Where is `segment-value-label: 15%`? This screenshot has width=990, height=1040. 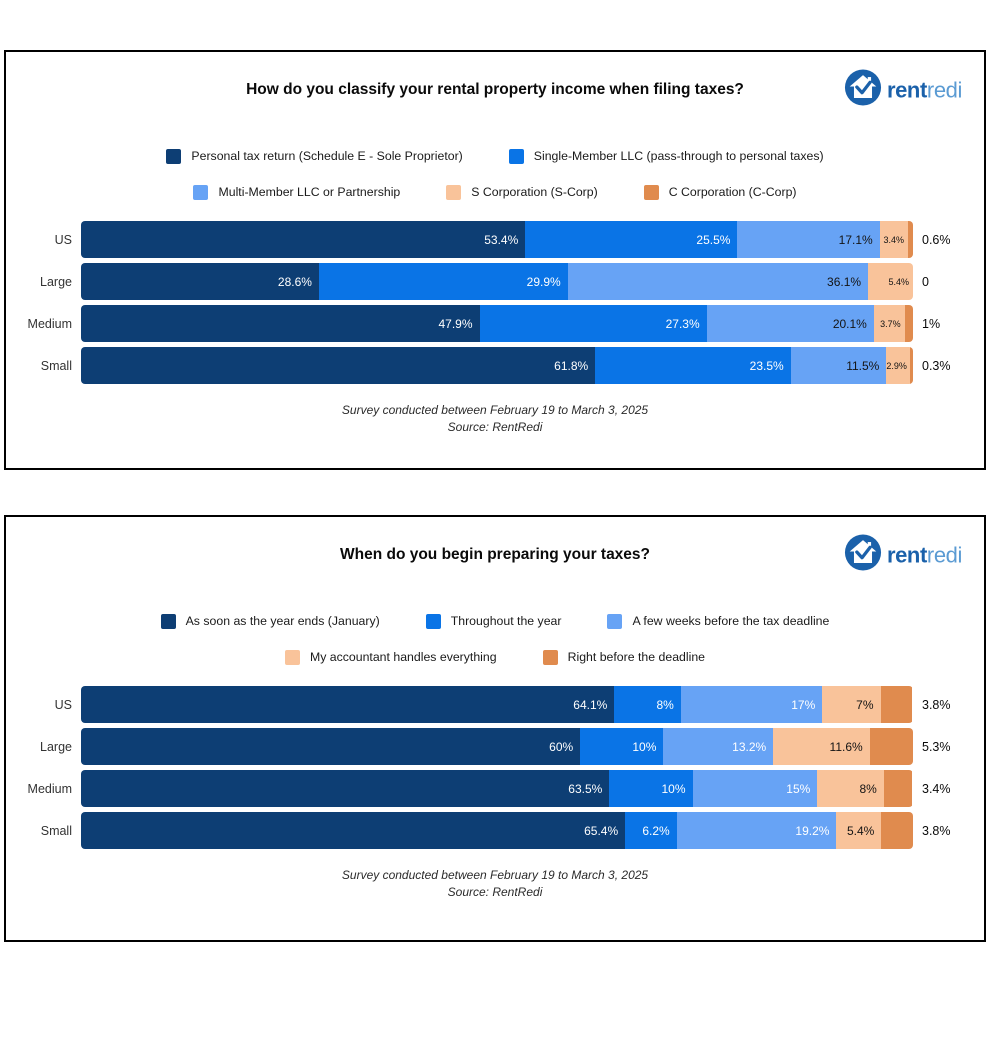 segment-value-label: 15% is located at coordinates (798, 788).